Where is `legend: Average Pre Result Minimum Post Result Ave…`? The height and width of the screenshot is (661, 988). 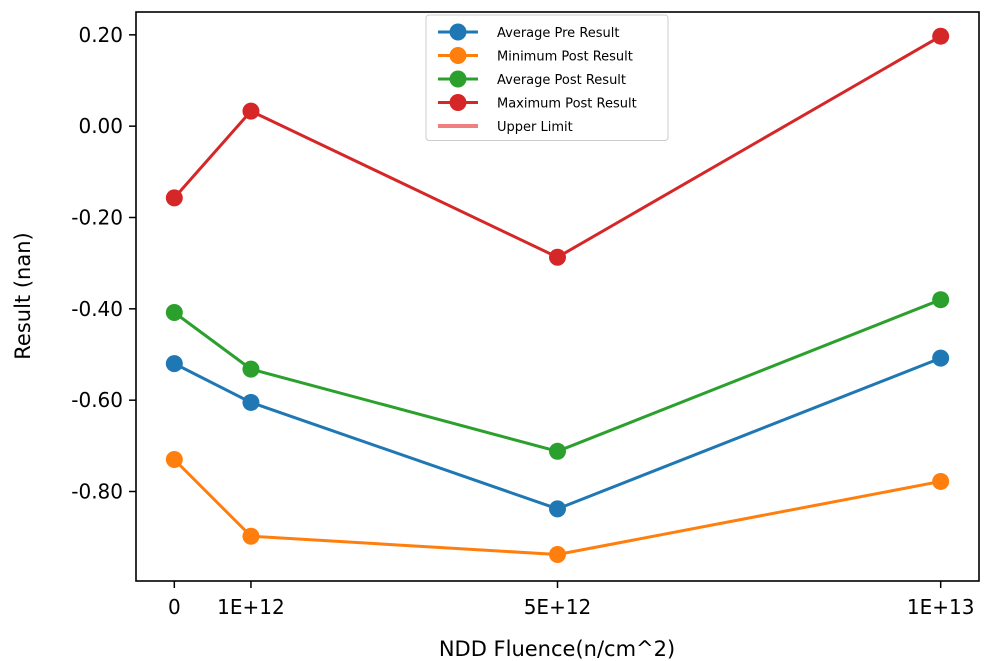 legend: Average Pre Result Minimum Post Result Ave… is located at coordinates (547, 77).